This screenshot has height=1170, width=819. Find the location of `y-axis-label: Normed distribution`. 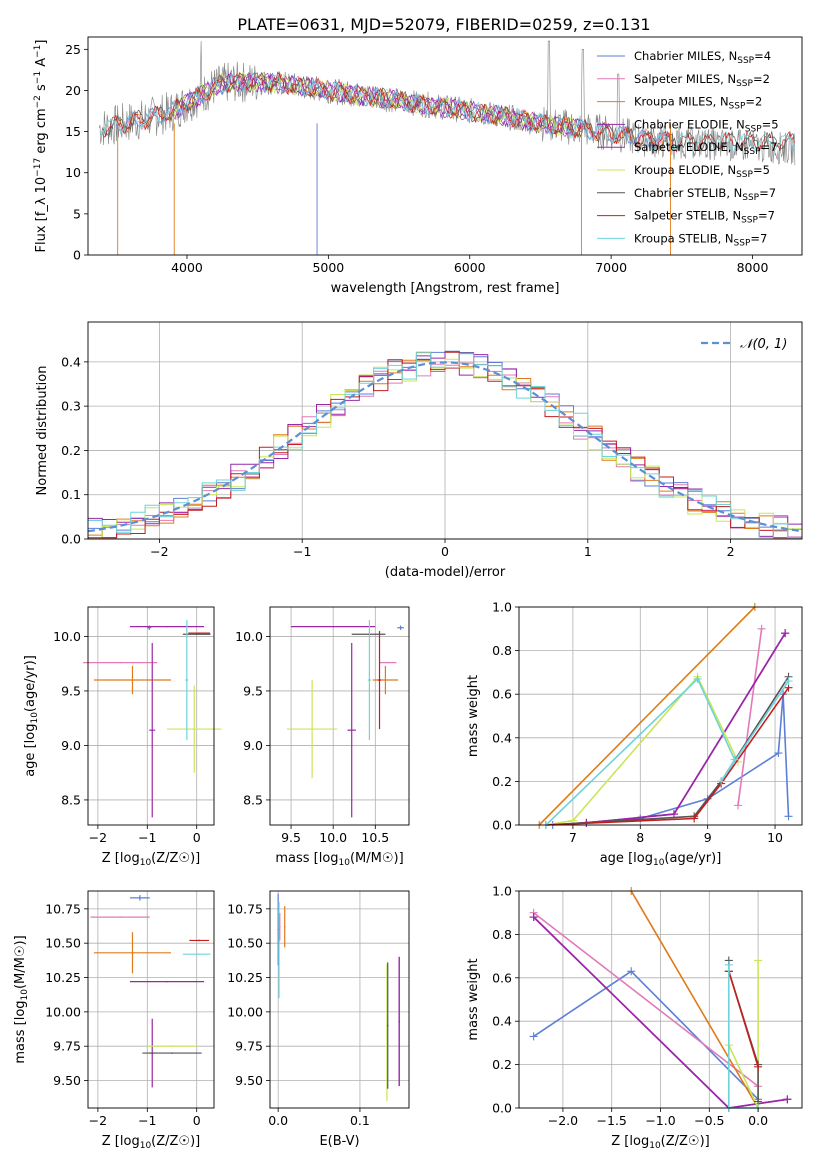

y-axis-label: Normed distribution is located at coordinates (42, 431).